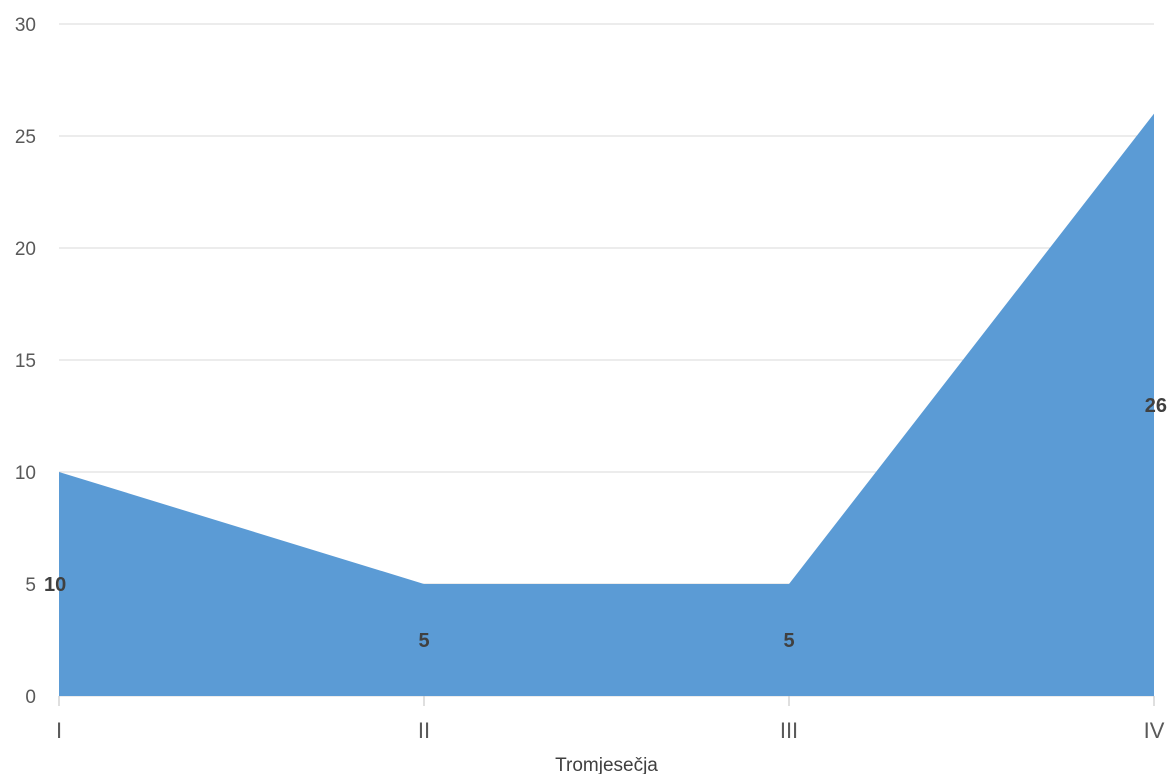 The image size is (1169, 774). What do you see at coordinates (30, 697) in the screenshot?
I see `y-tick-label: 0` at bounding box center [30, 697].